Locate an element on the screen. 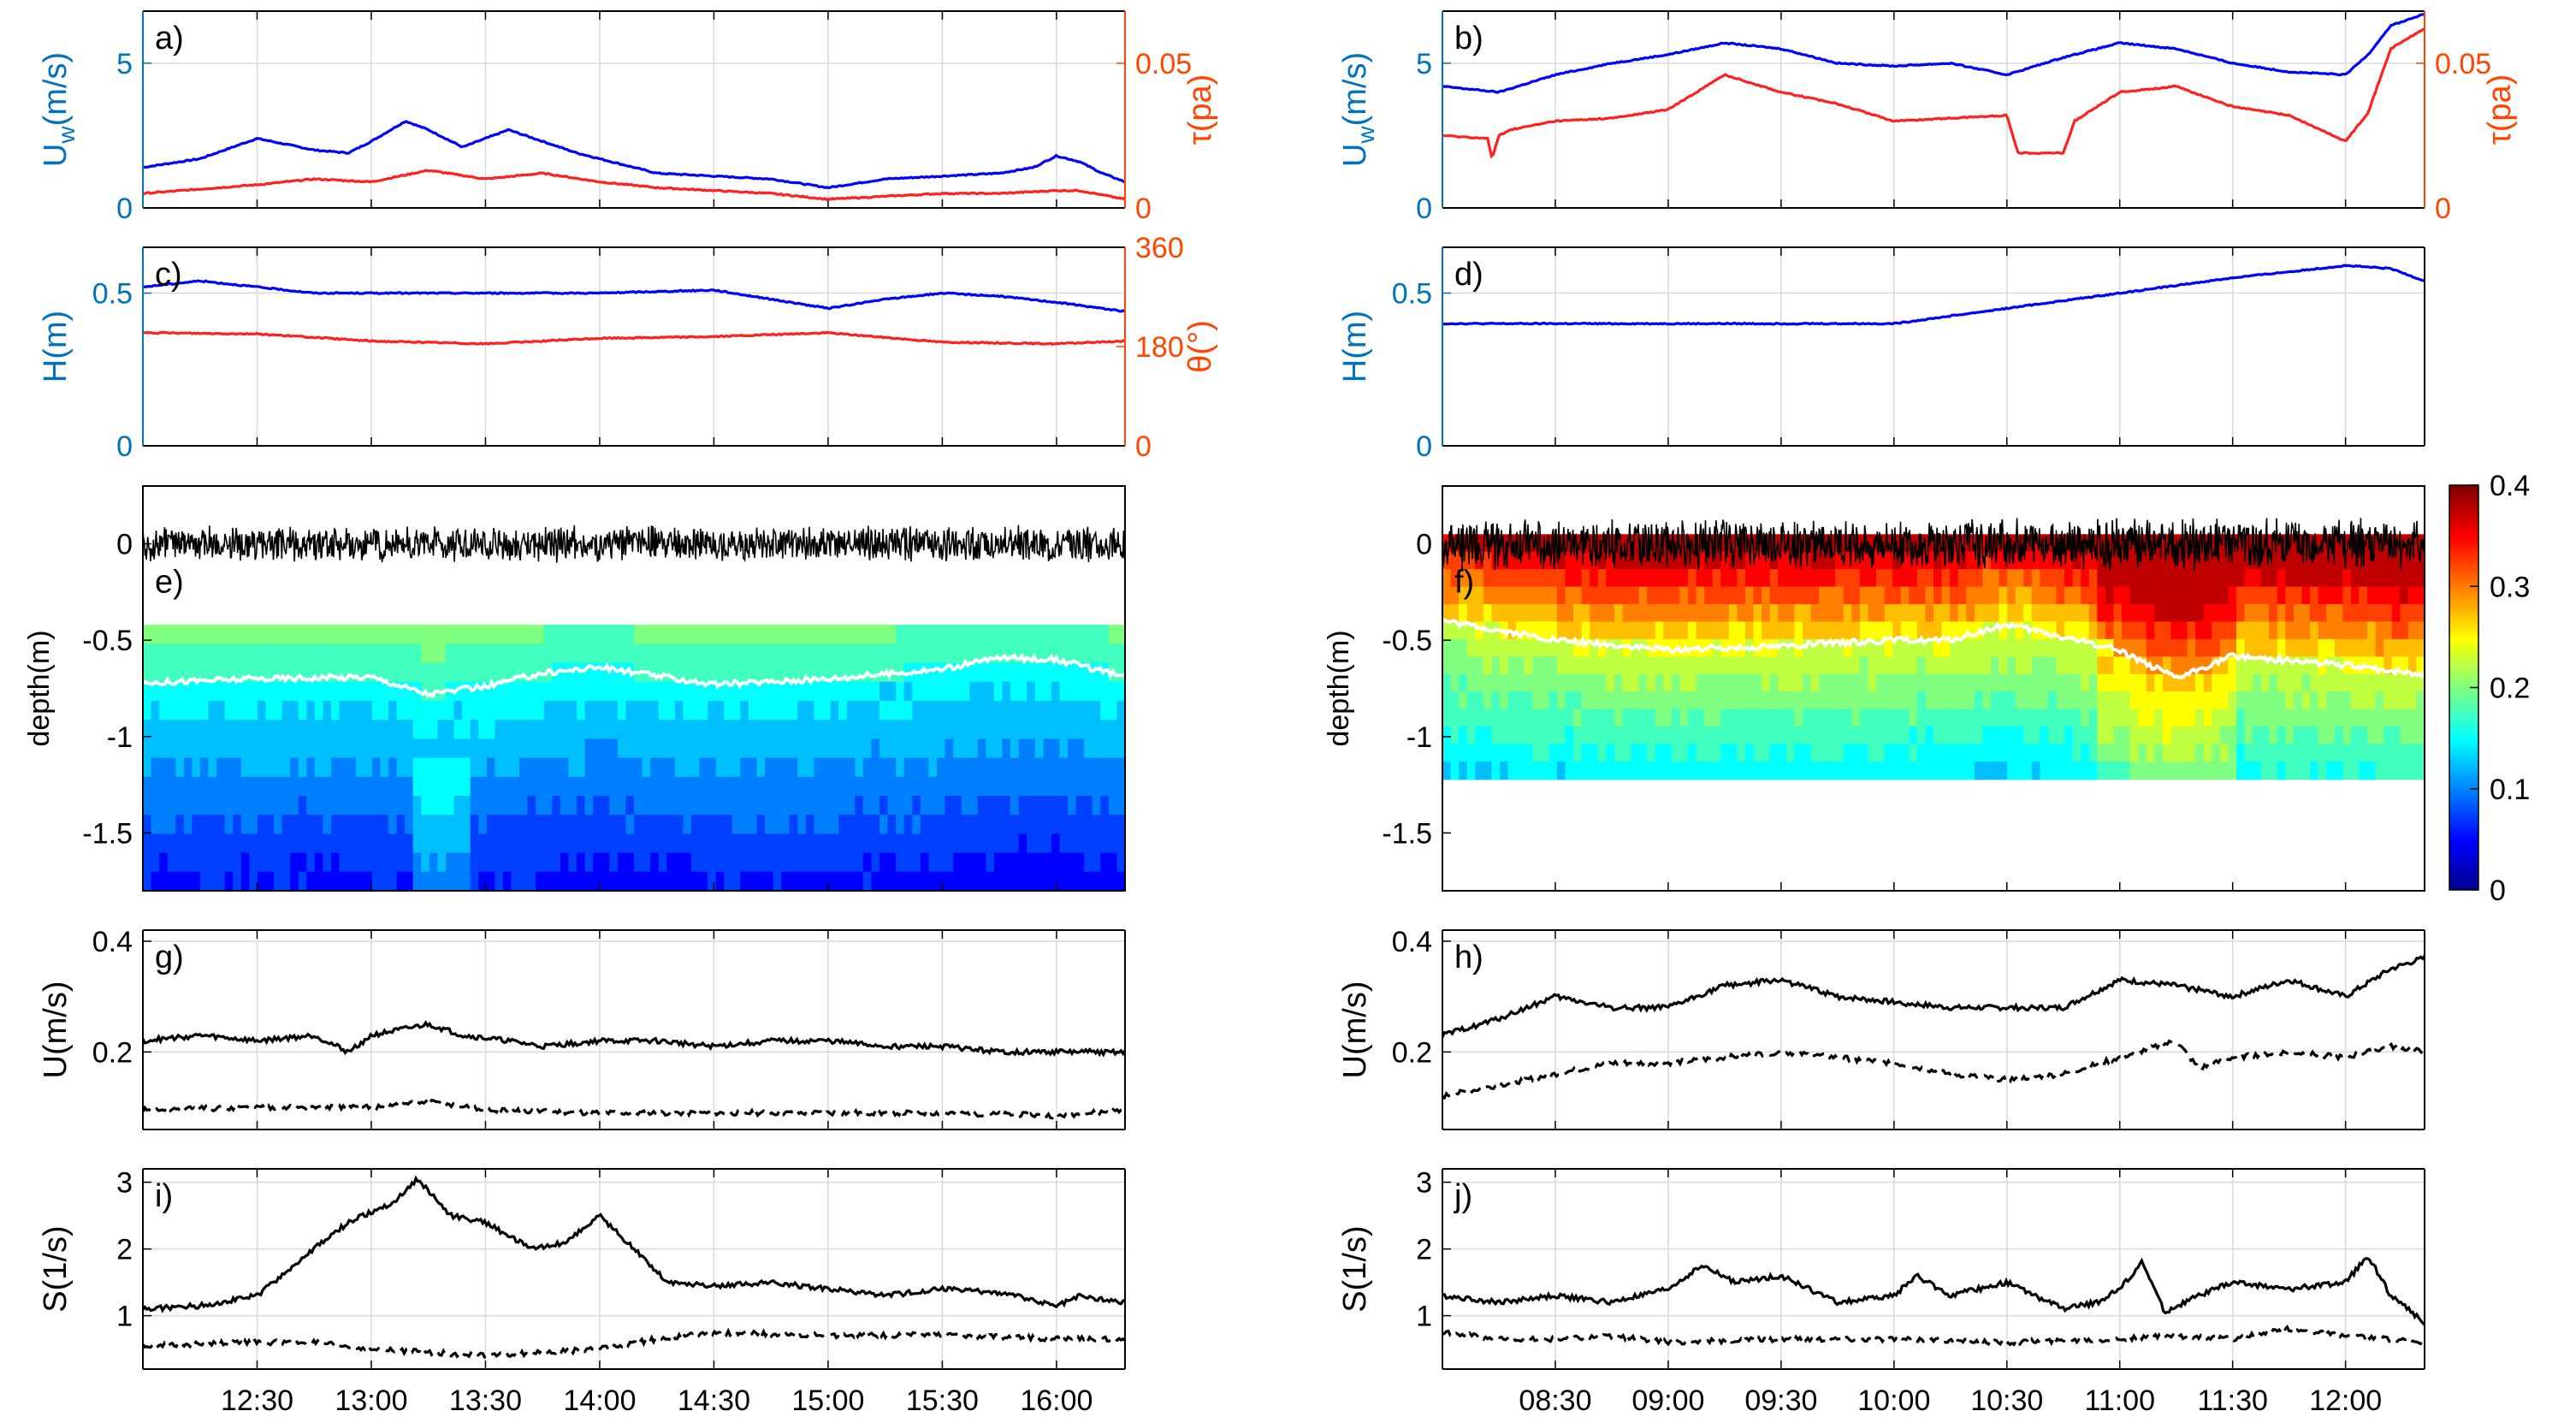 This screenshot has height=1423, width=2576. panel-a: 0 5 0 0.05 a) Uw(m/s) τ(pa) is located at coordinates (628, 117).